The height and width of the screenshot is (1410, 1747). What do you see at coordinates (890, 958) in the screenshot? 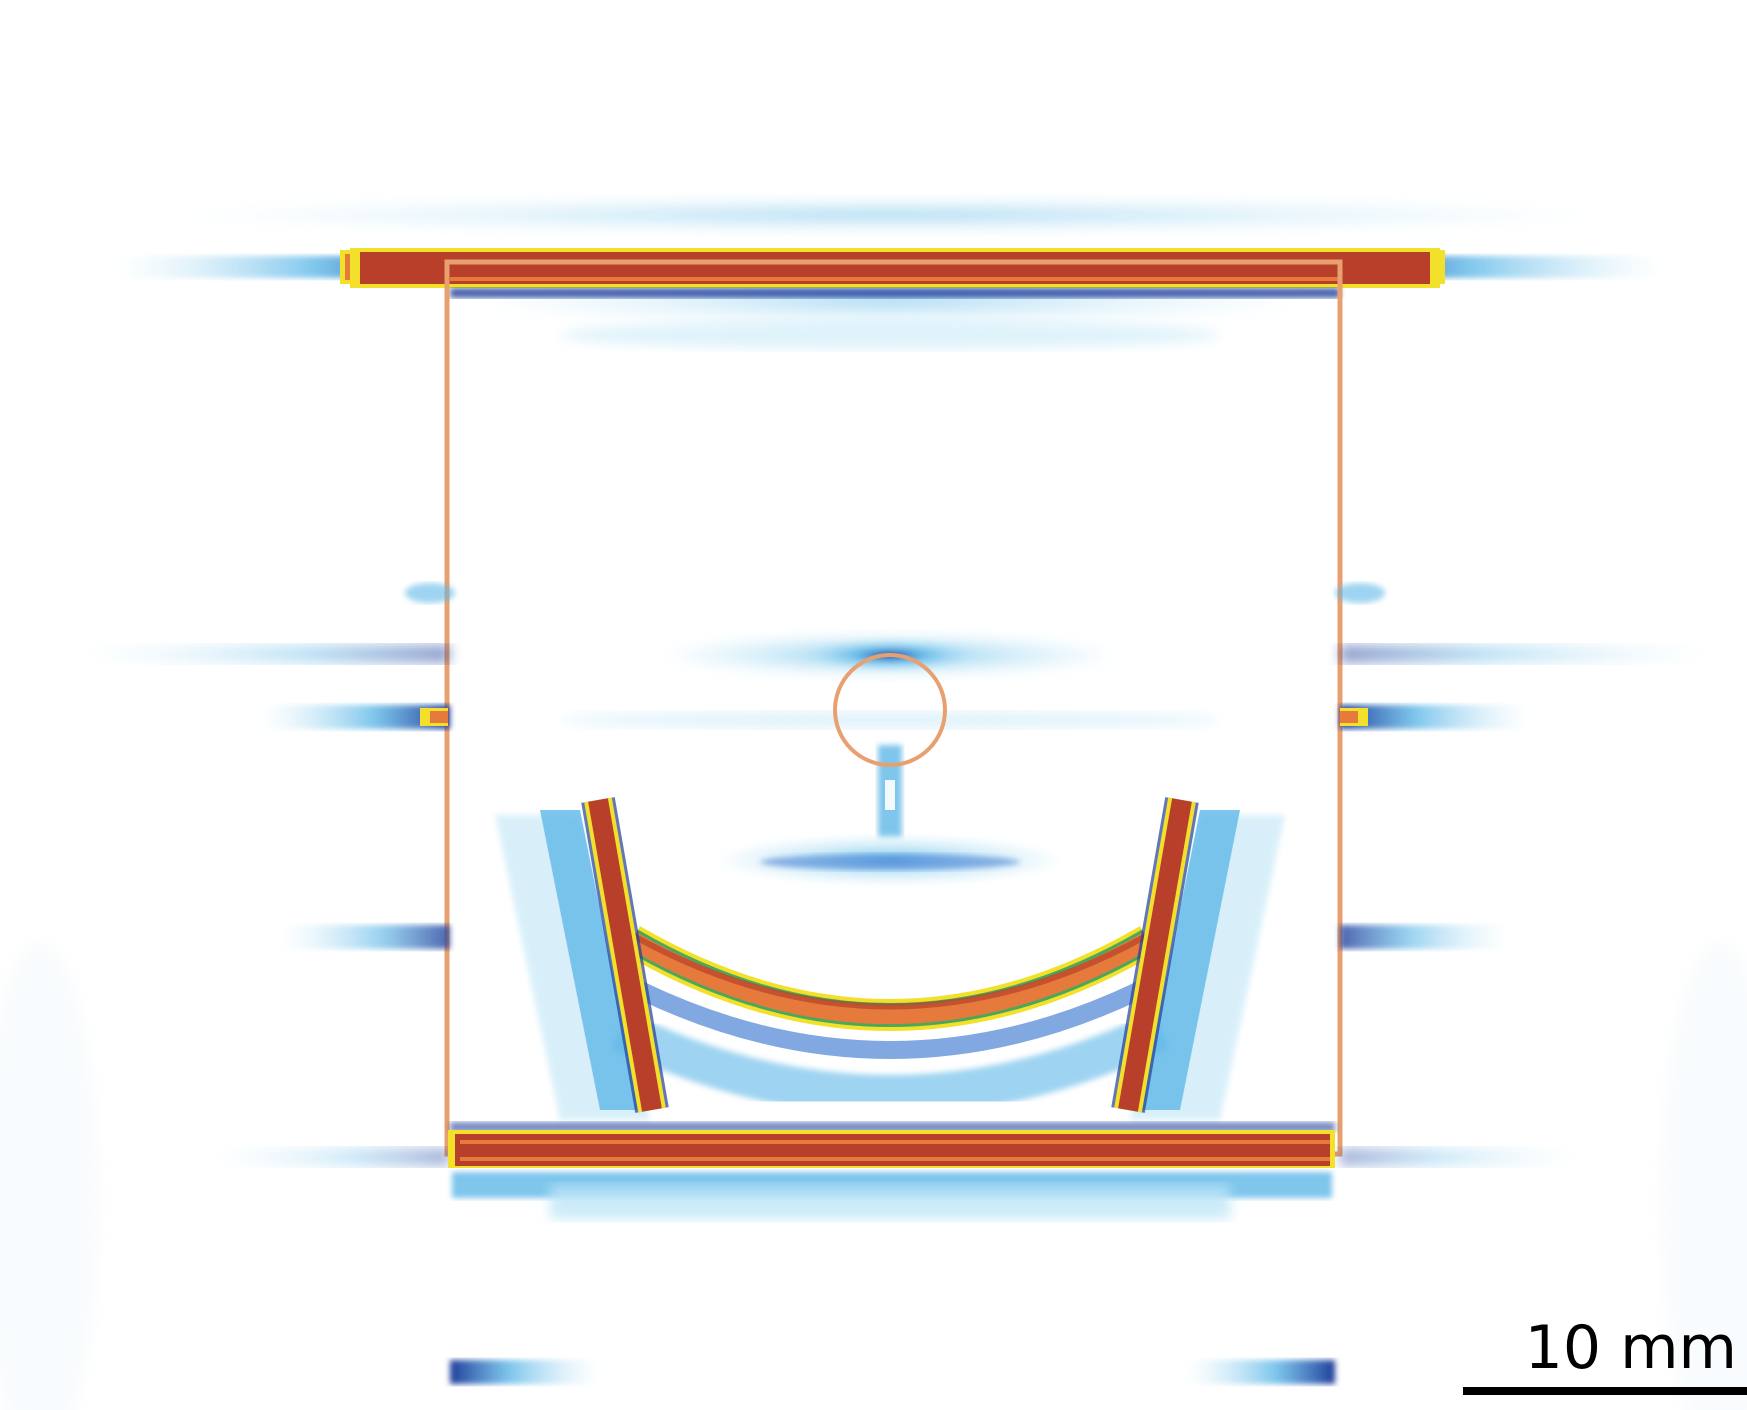
I see `u-shaped-field` at bounding box center [890, 958].